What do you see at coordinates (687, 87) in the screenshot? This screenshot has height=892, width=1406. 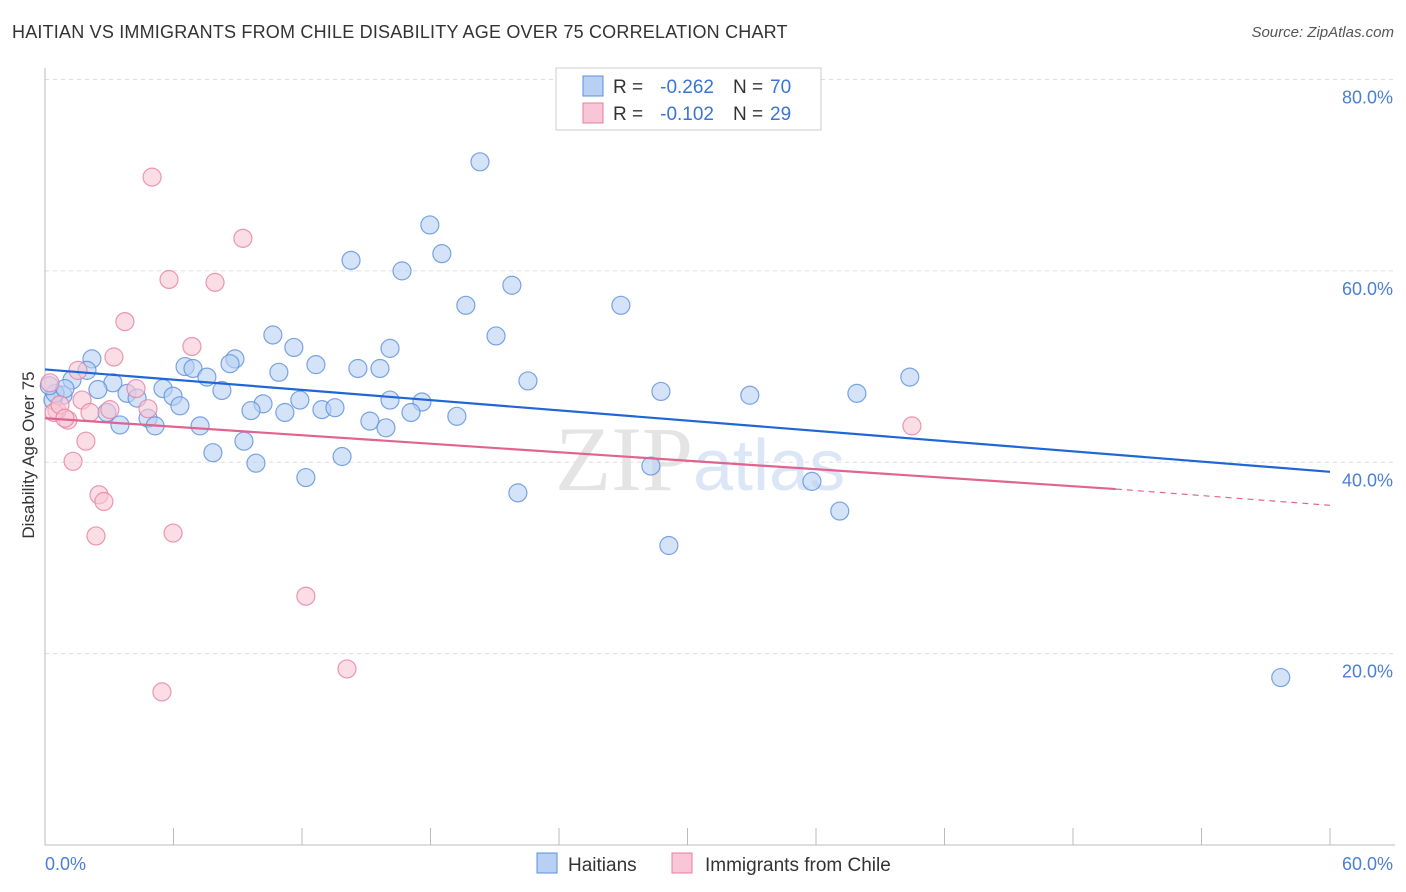 I see `legend-r-value: -0.262` at bounding box center [687, 87].